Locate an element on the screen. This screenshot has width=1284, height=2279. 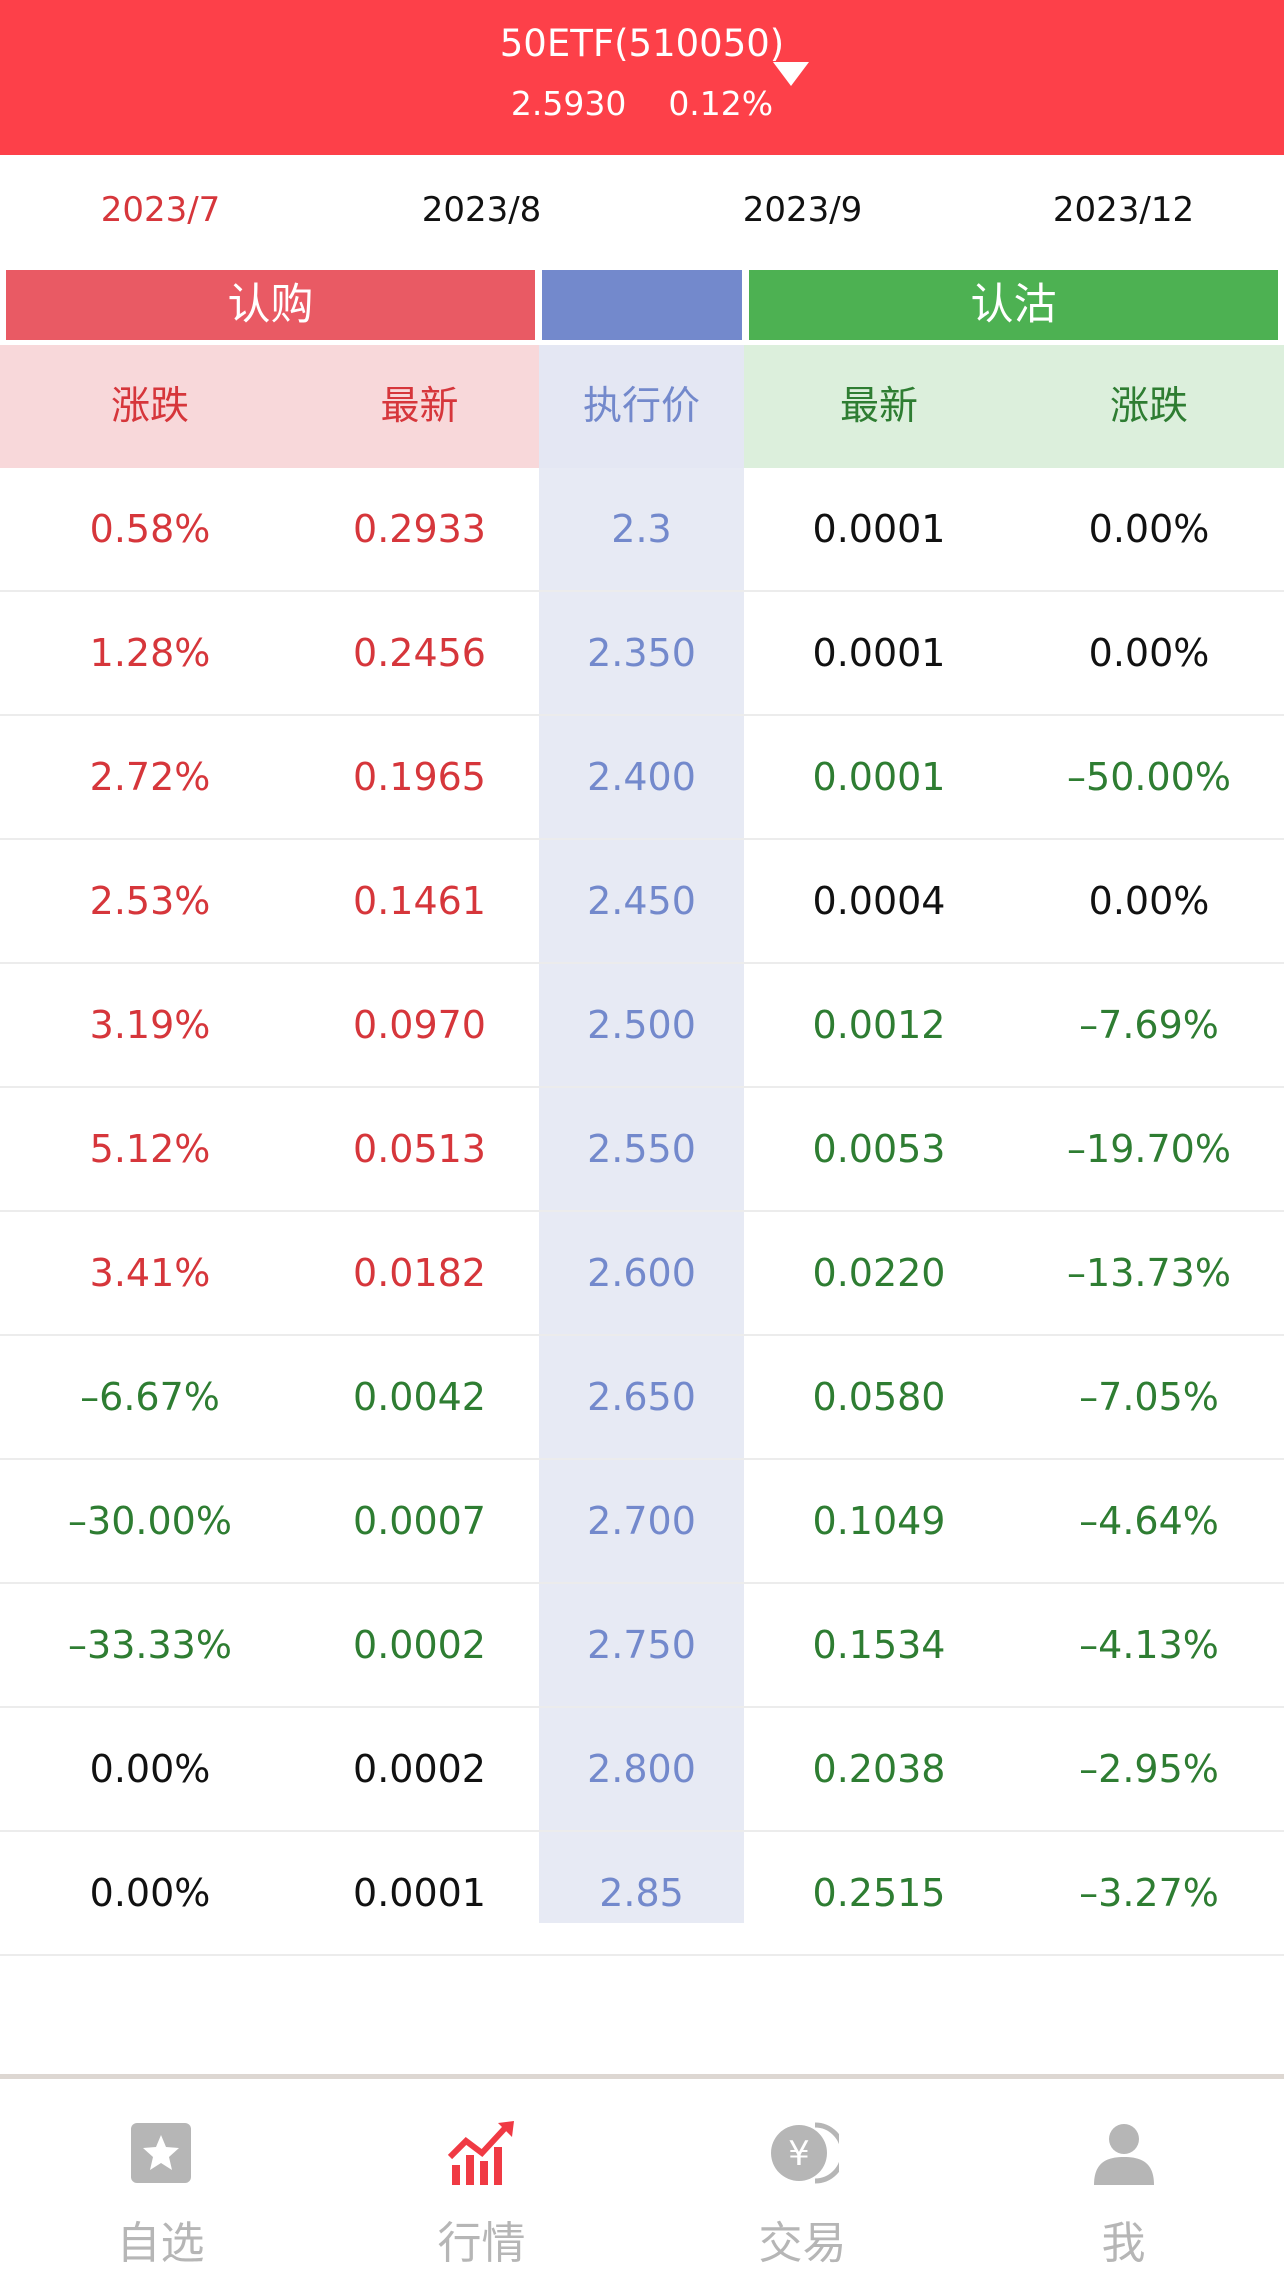
table-row: 1.28% 0.2456 2.350 0.0001 0.00% is located at coordinates (642, 654).